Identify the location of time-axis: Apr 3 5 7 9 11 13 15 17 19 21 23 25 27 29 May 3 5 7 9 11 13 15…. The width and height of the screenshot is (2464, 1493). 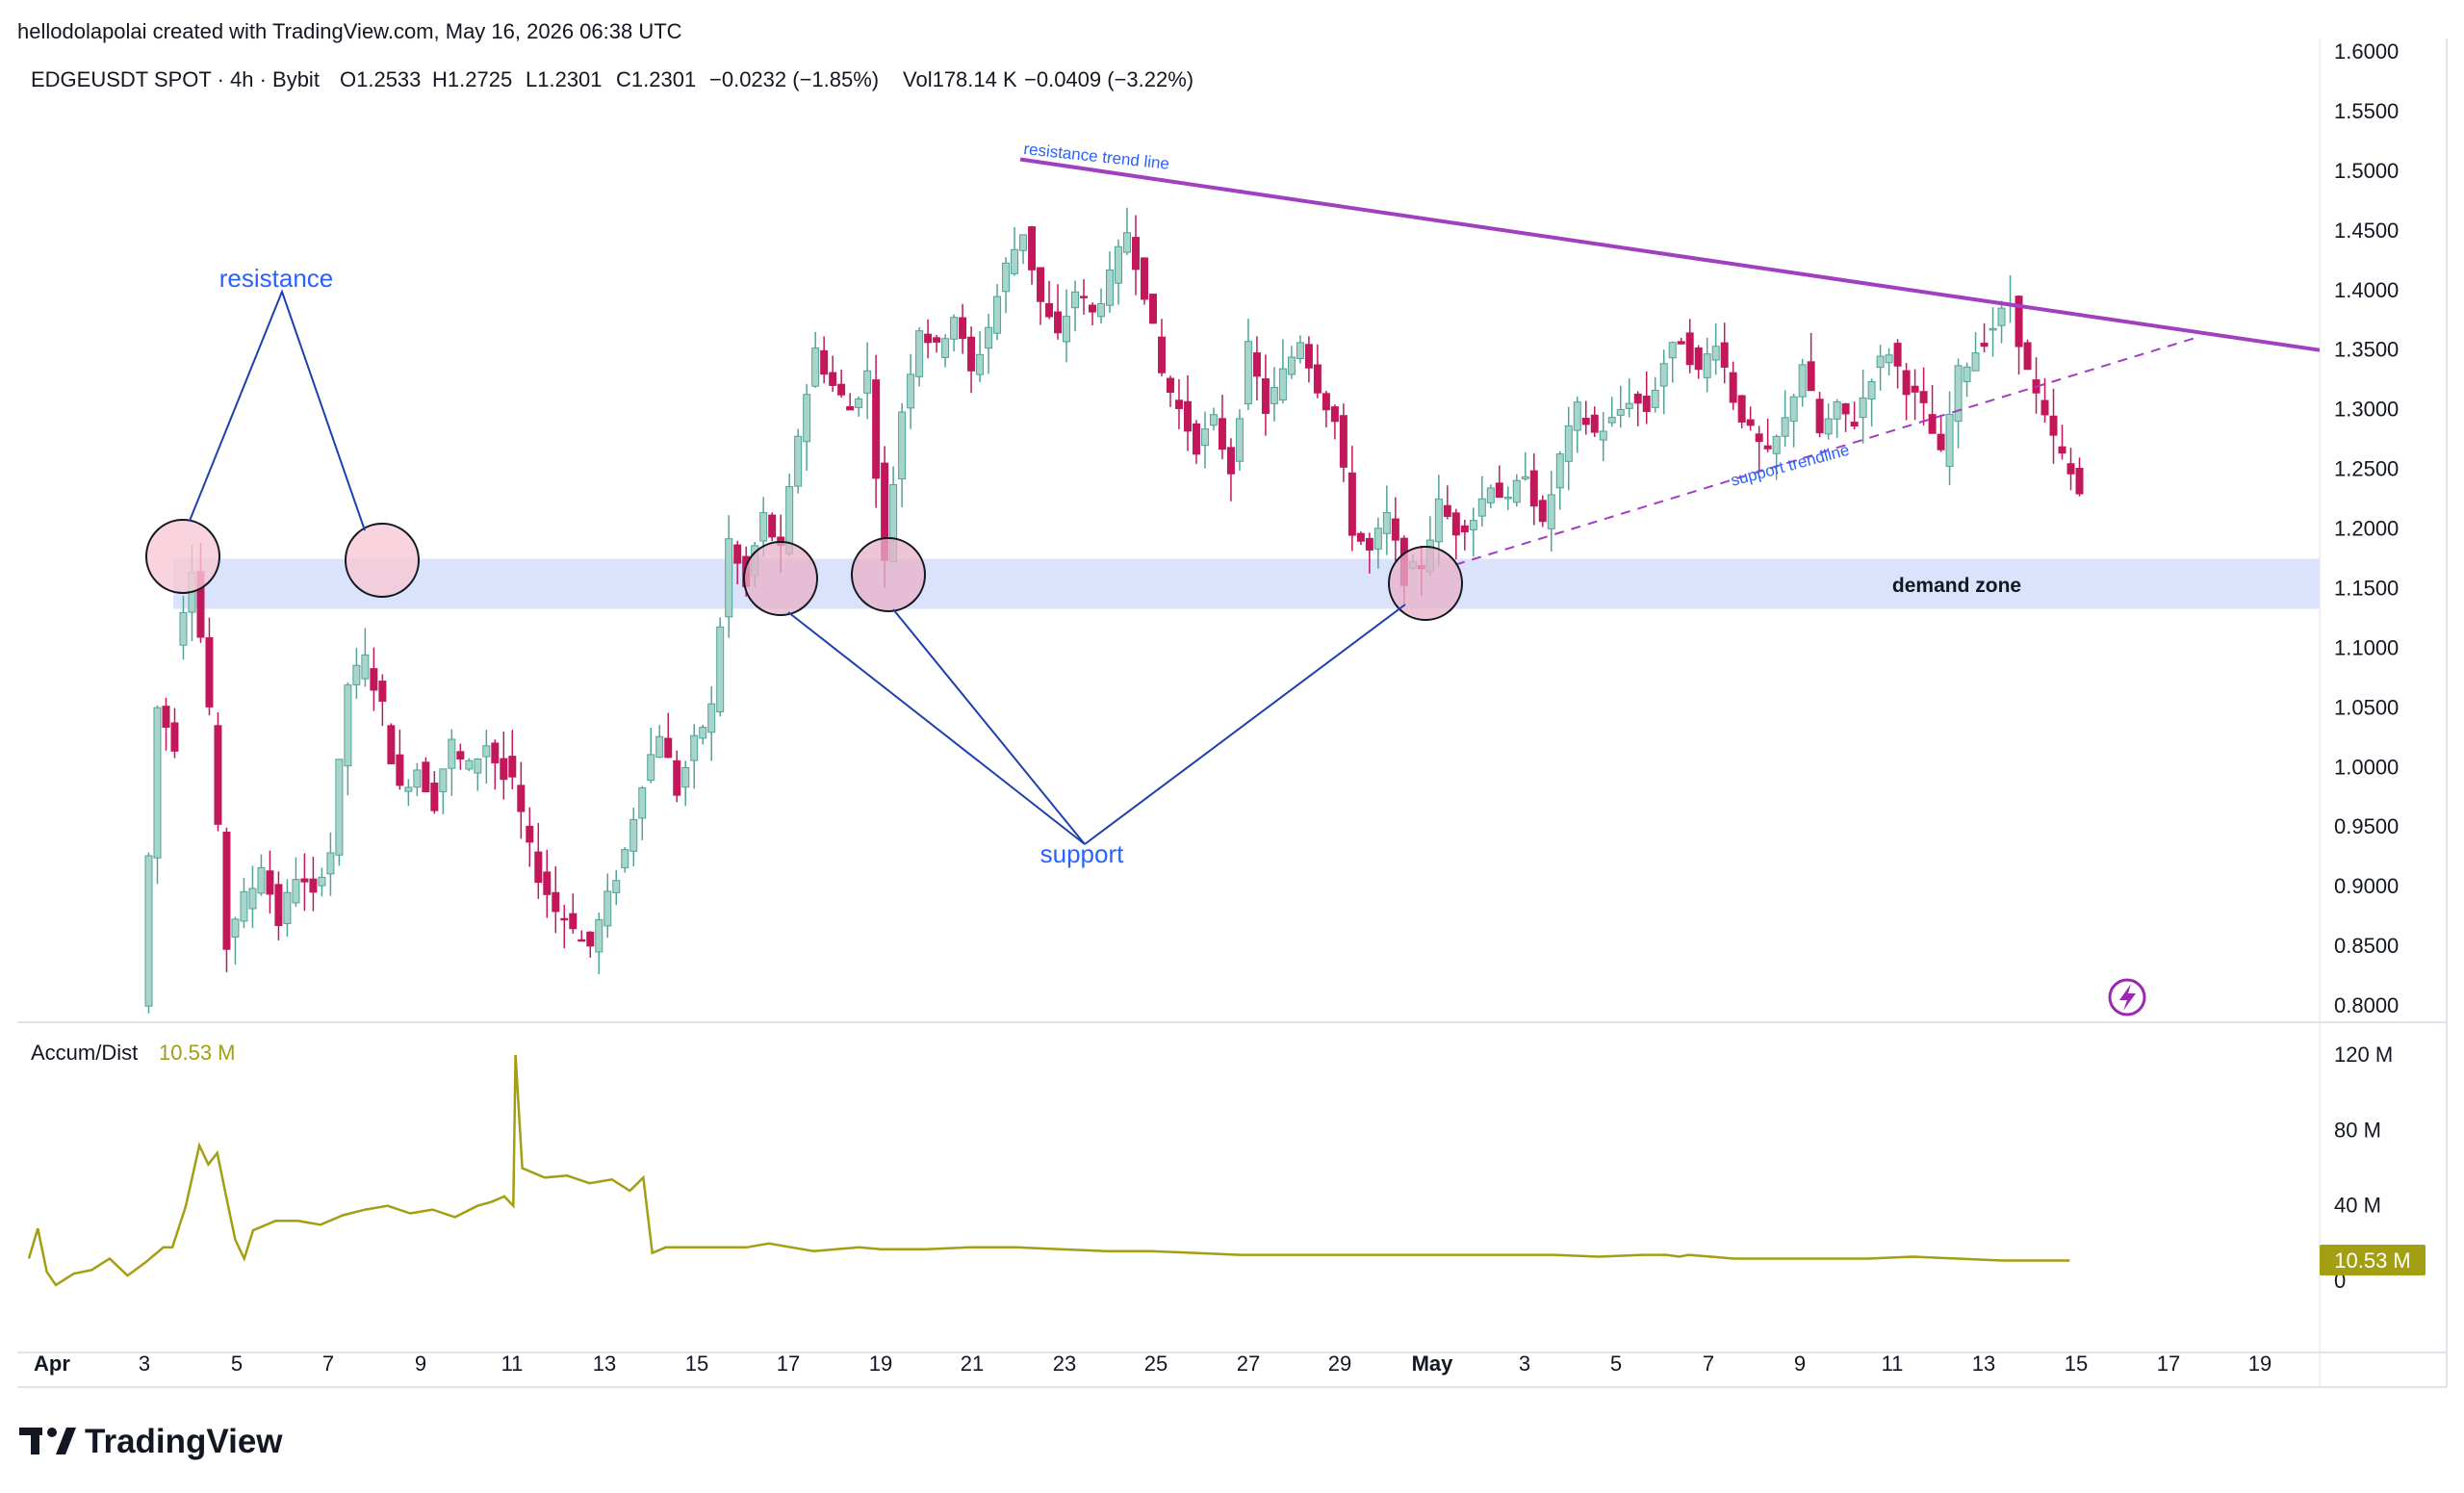
(1153, 1363).